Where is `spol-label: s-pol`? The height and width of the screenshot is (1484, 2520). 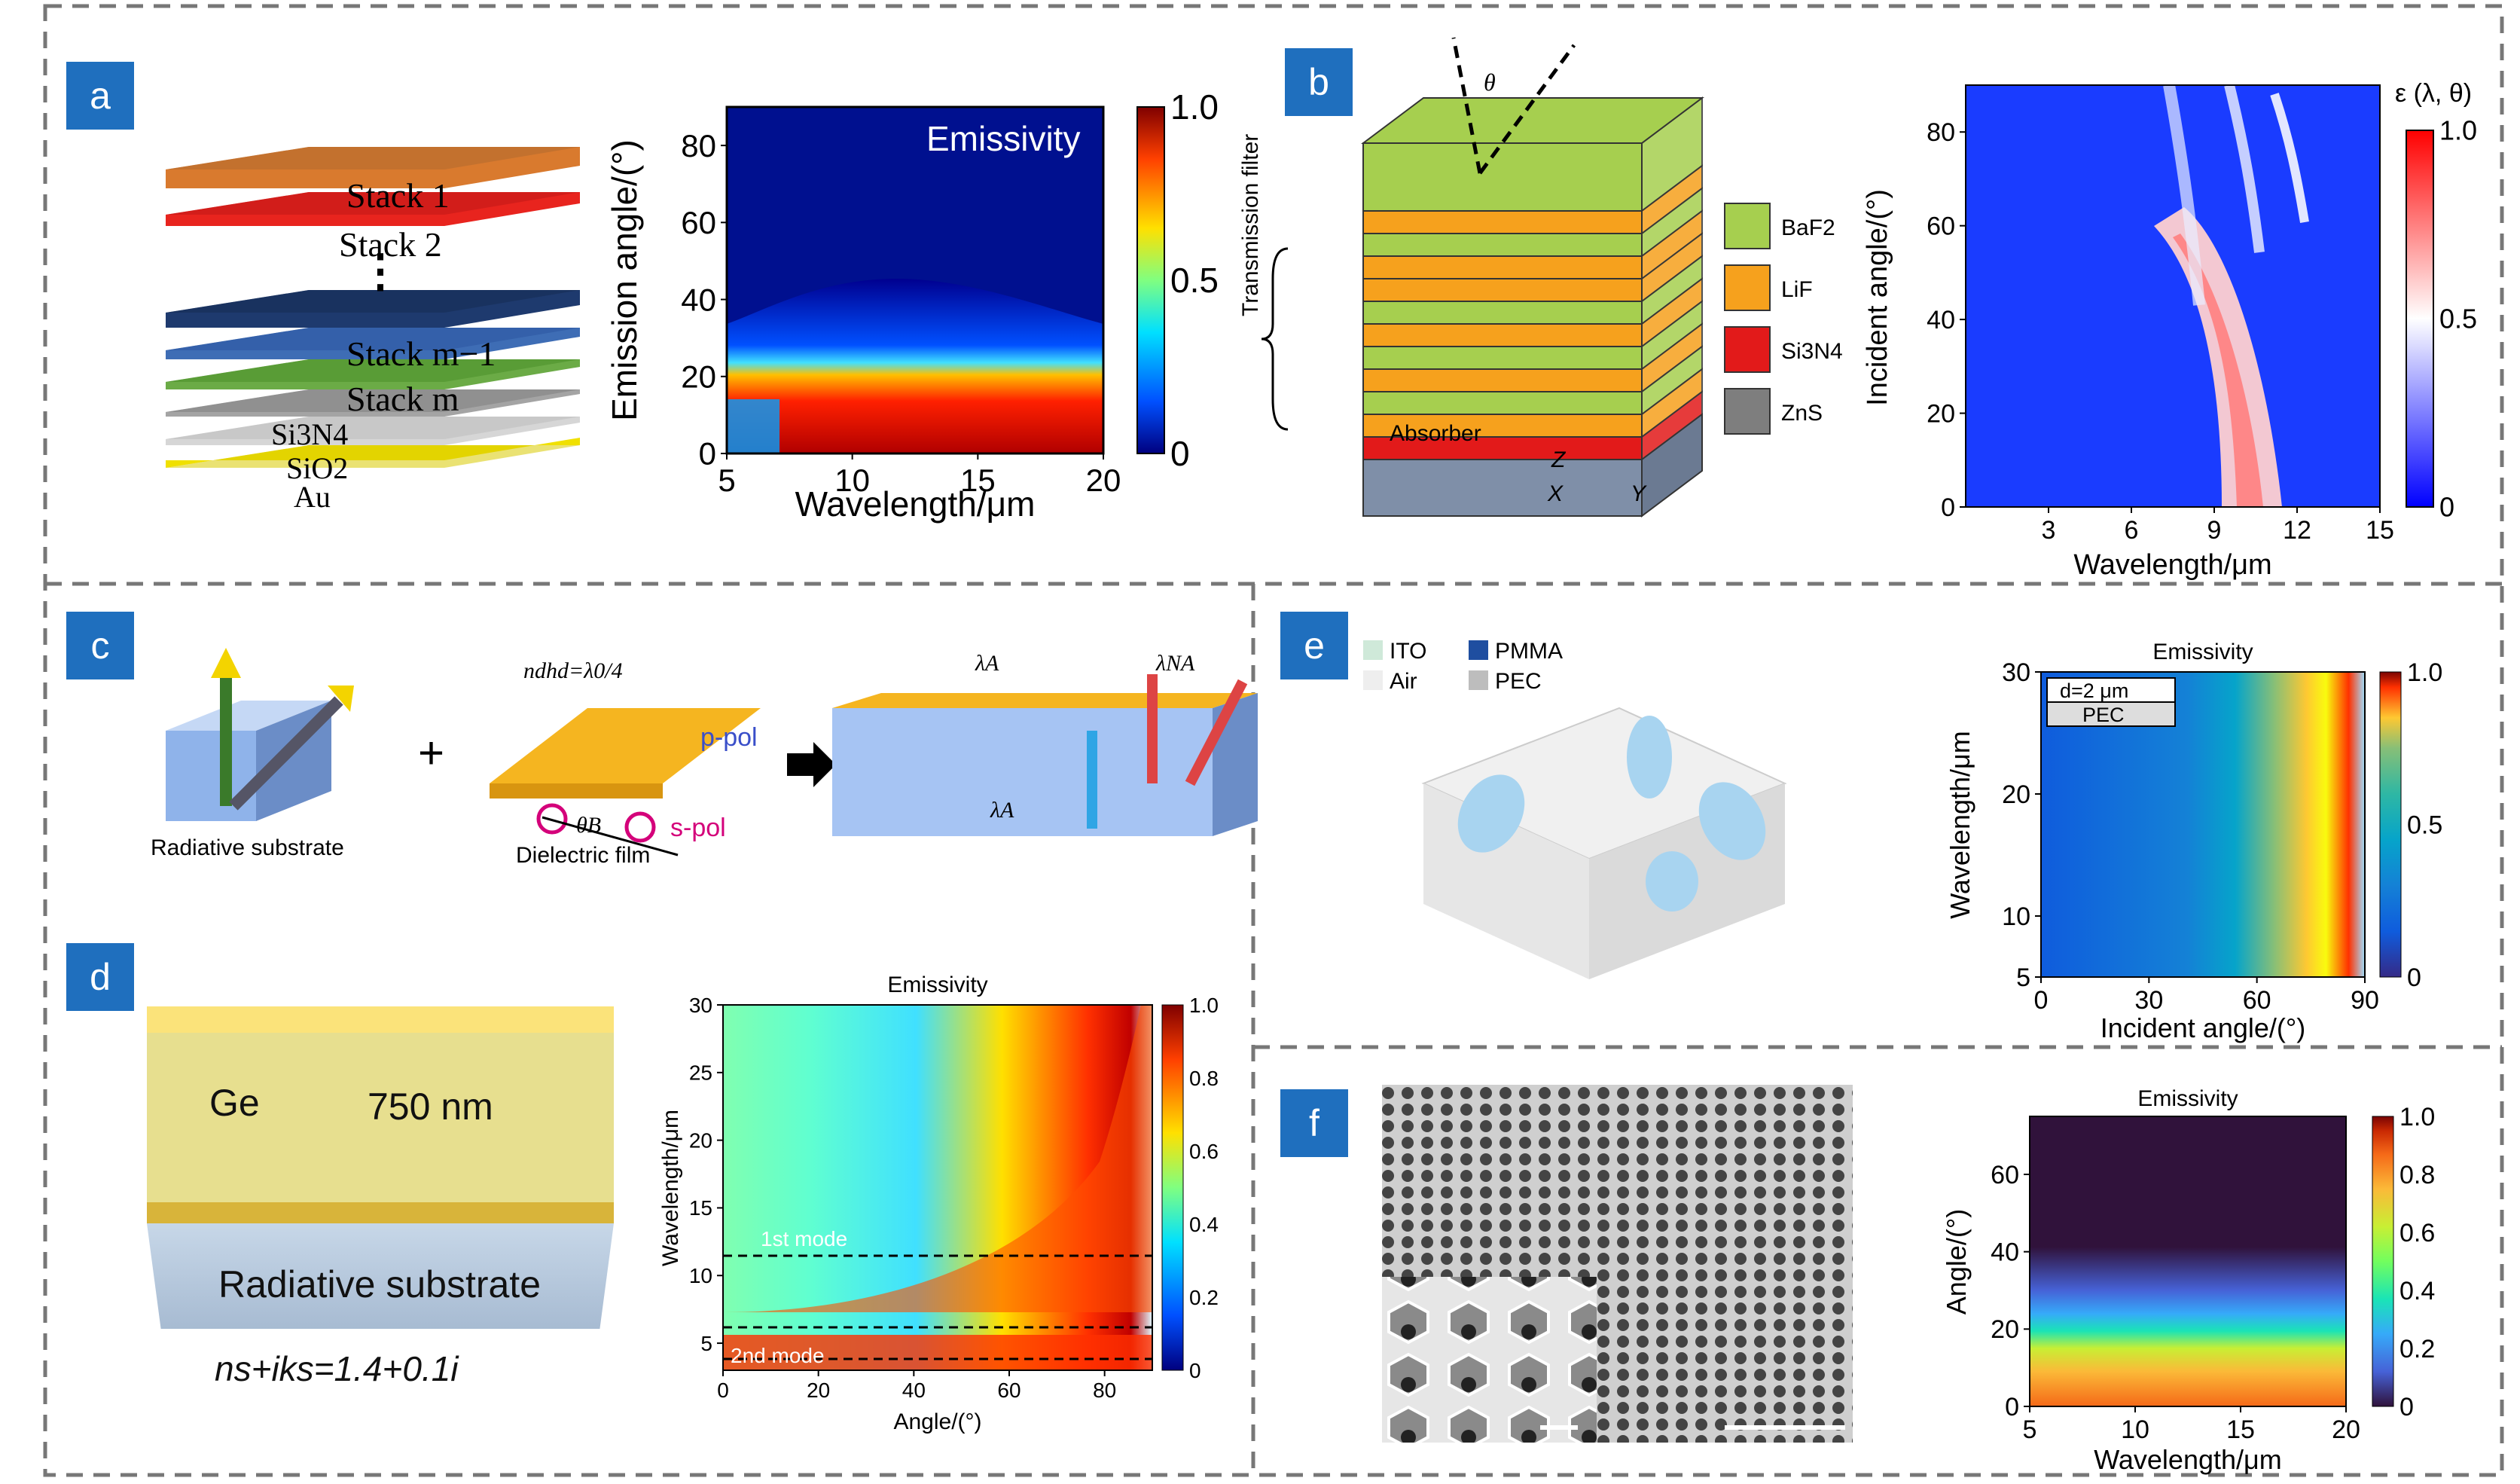 spol-label: s-pol is located at coordinates (698, 828).